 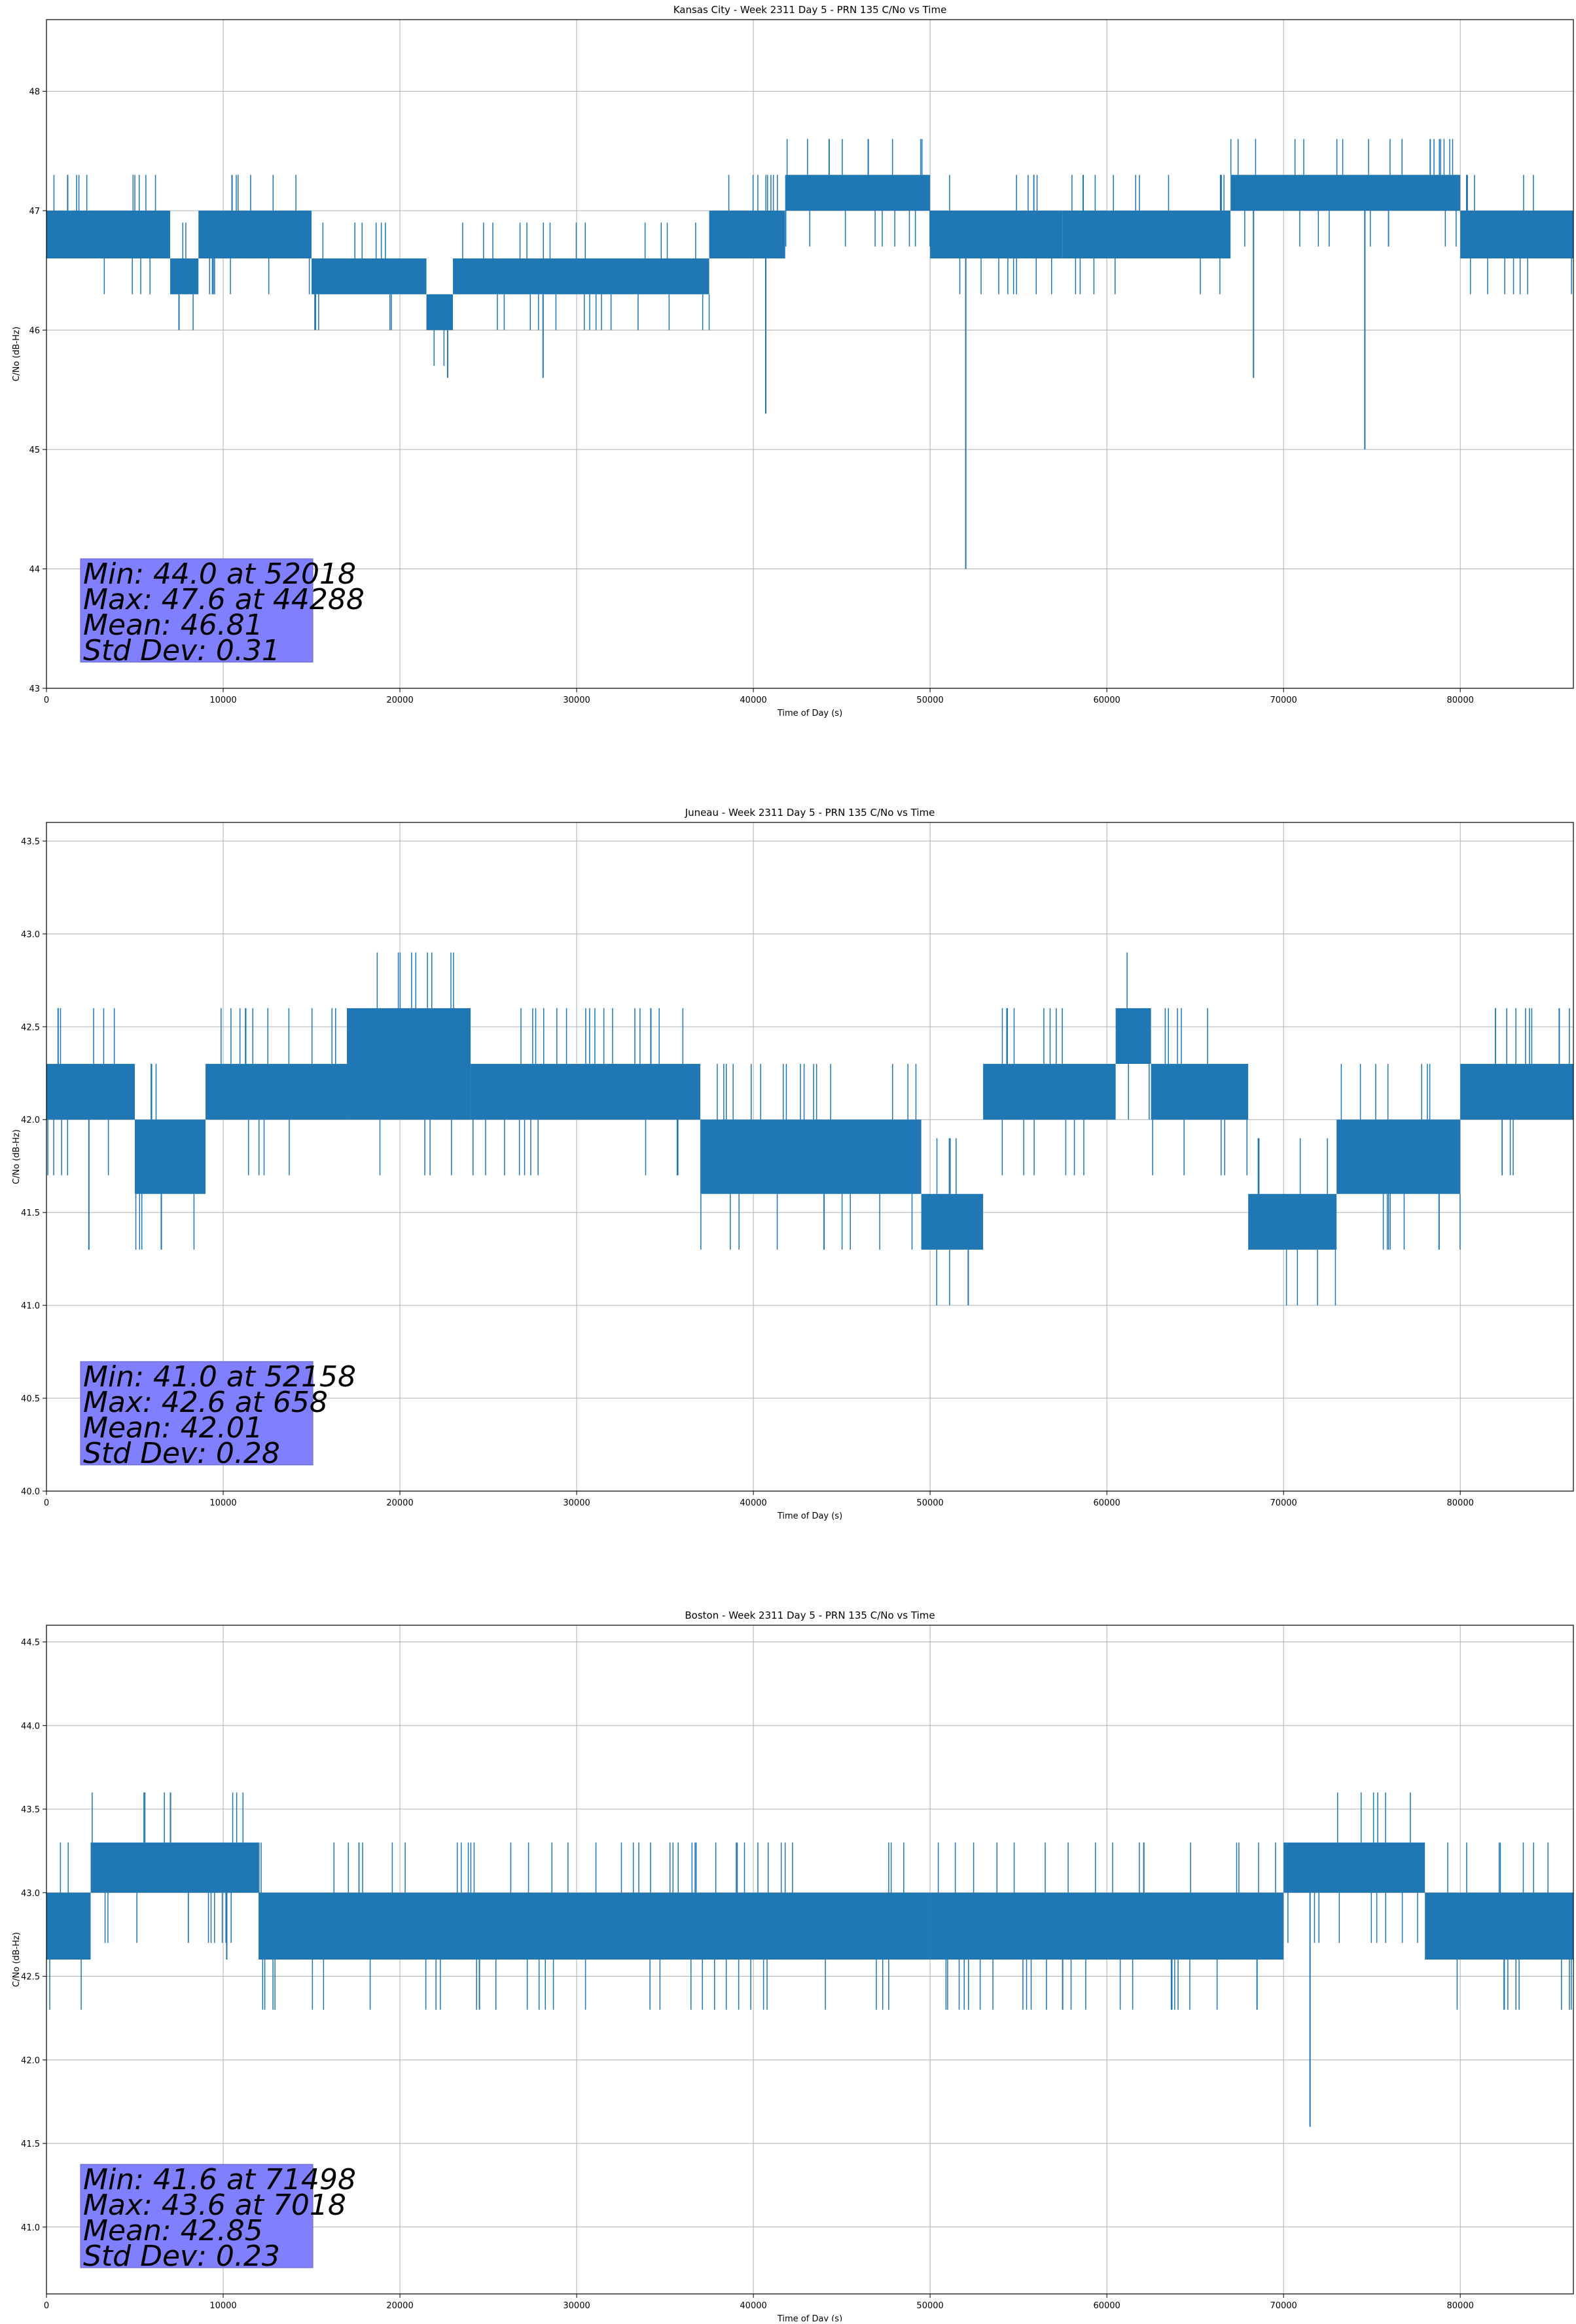 What do you see at coordinates (34, 331) in the screenshot?
I see `y-tick-label: 46` at bounding box center [34, 331].